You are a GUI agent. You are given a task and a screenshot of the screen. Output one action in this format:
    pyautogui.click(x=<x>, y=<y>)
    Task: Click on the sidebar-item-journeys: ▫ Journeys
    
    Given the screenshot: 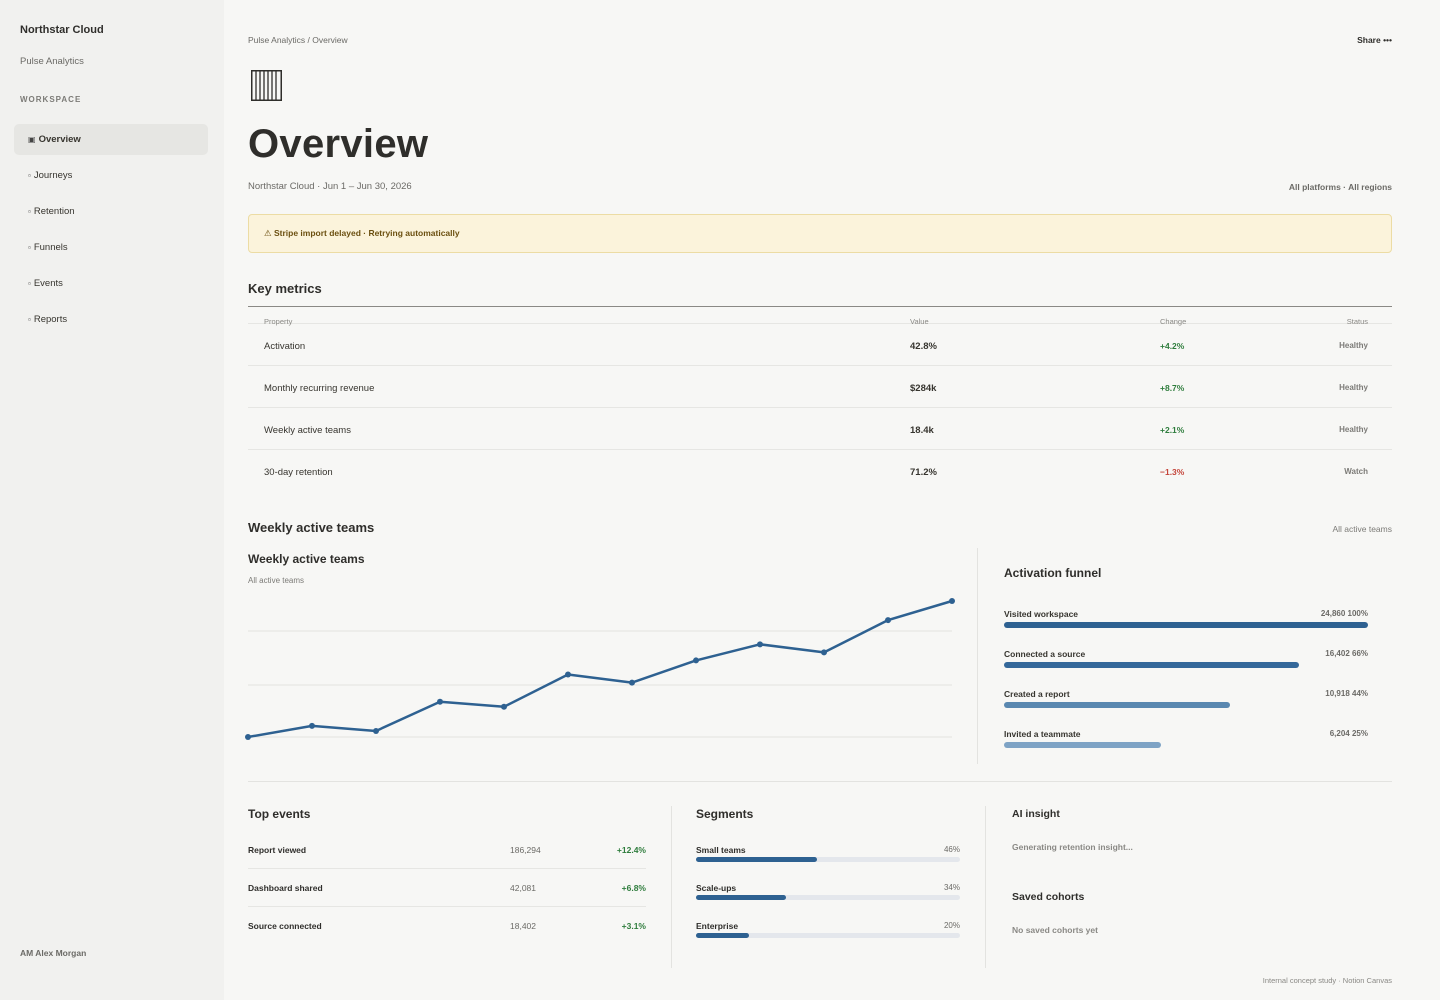 What is the action you would take?
    pyautogui.click(x=111, y=175)
    